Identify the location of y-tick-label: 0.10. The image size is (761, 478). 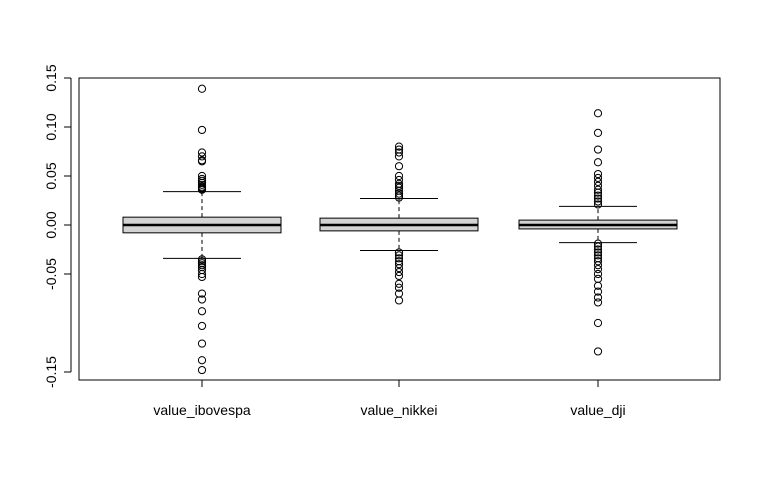
(51, 126).